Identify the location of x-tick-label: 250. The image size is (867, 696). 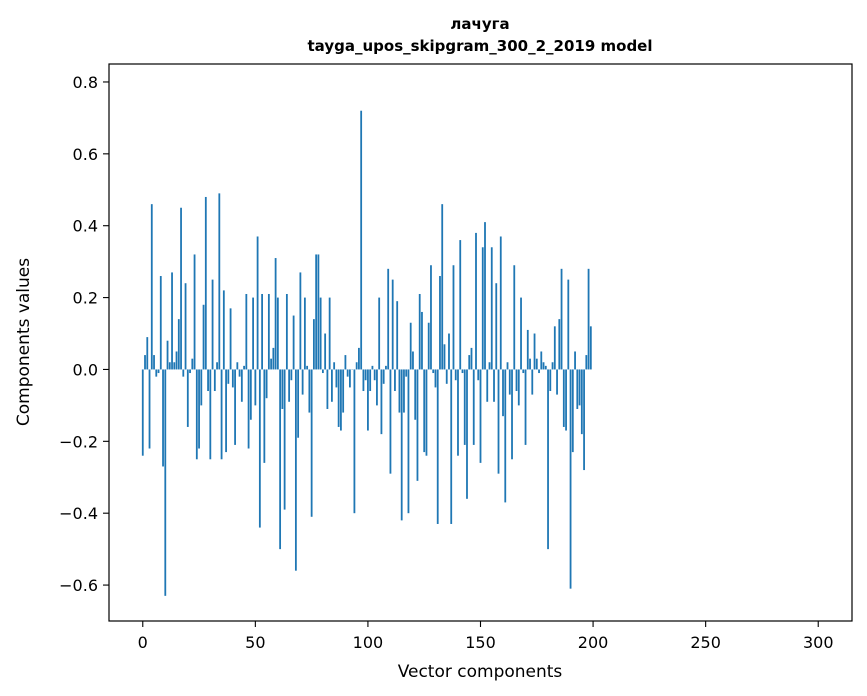
(705, 642).